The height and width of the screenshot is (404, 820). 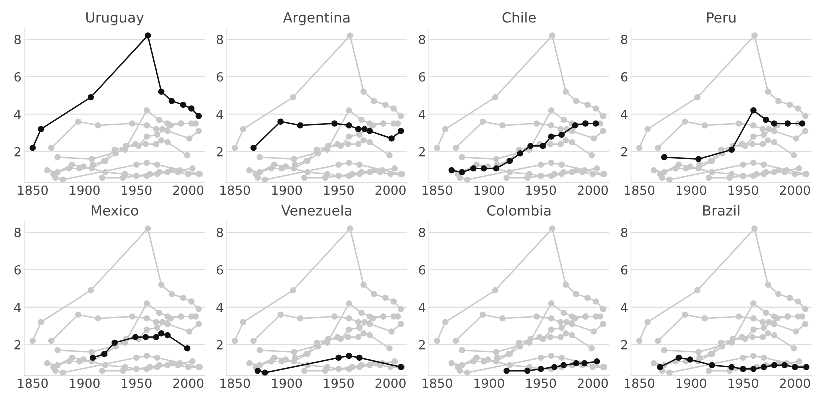 I want to click on chart-title: Peru, so click(x=721, y=17).